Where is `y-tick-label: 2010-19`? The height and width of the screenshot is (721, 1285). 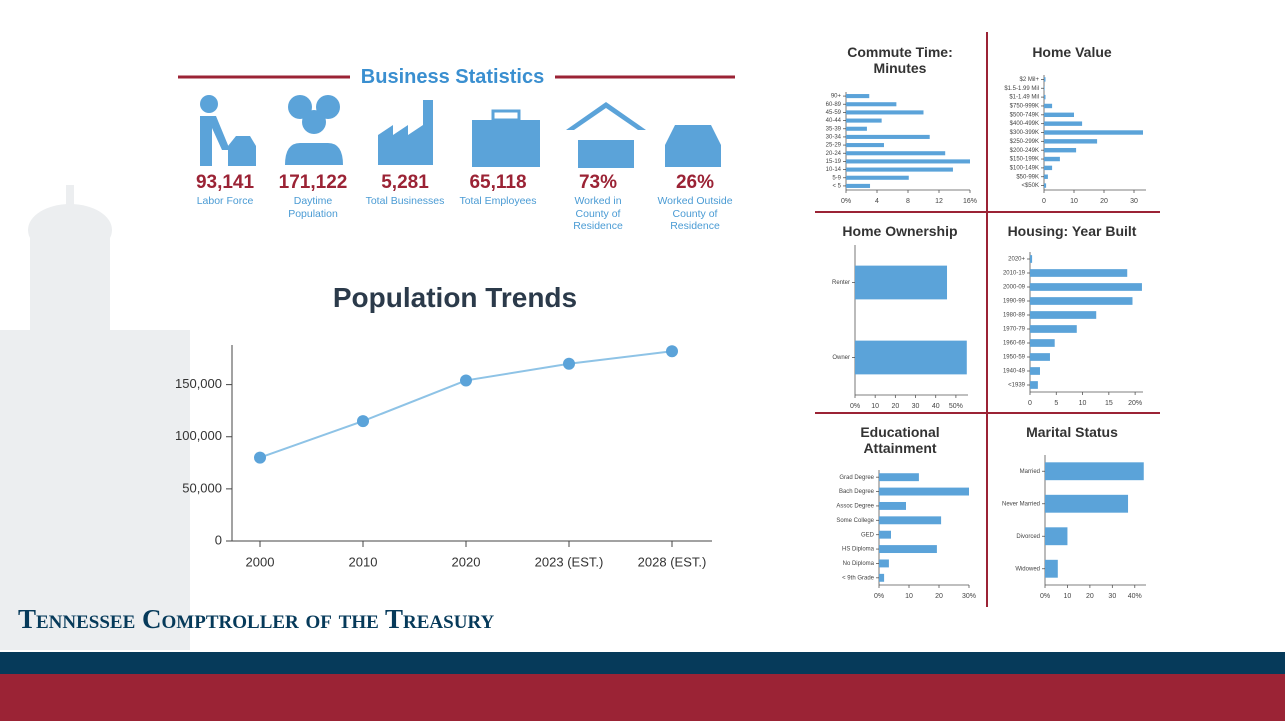
y-tick-label: 2010-19 is located at coordinates (1014, 274).